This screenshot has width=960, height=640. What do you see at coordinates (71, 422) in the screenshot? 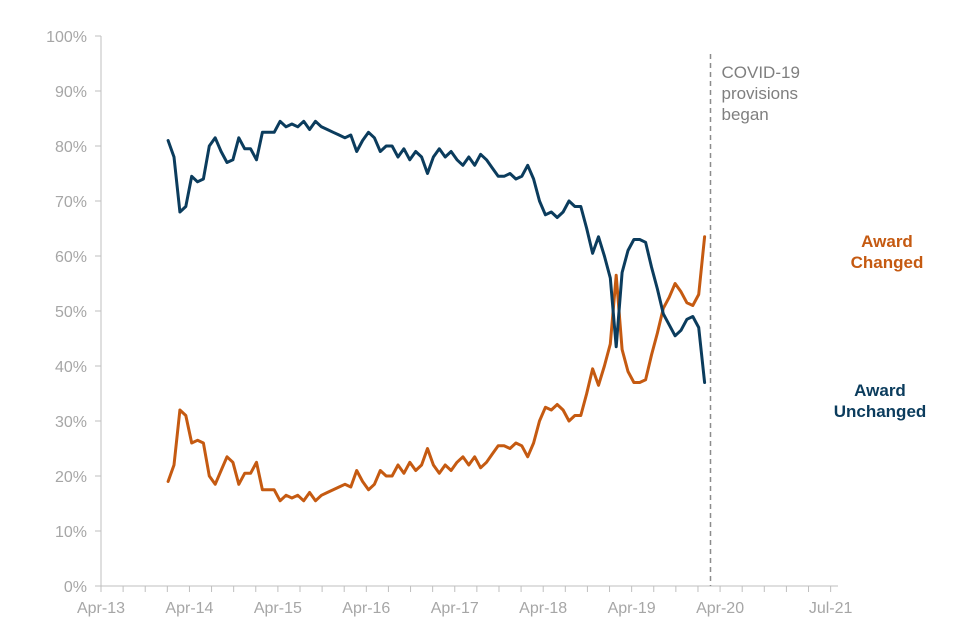
I see `y-tick-label: 30%` at bounding box center [71, 422].